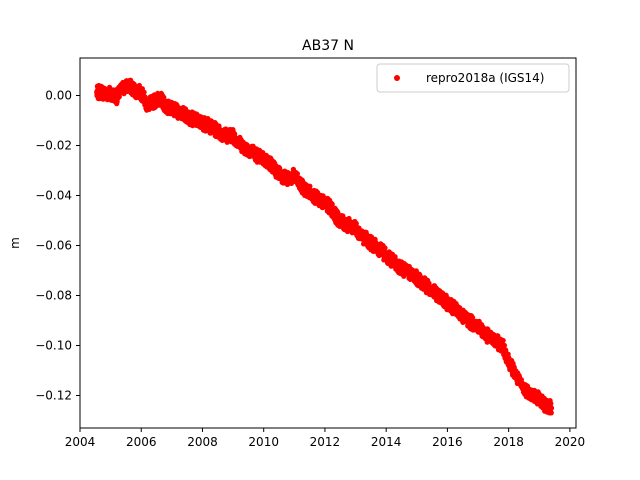 The height and width of the screenshot is (480, 640). I want to click on x-tick-label: 2008, so click(202, 442).